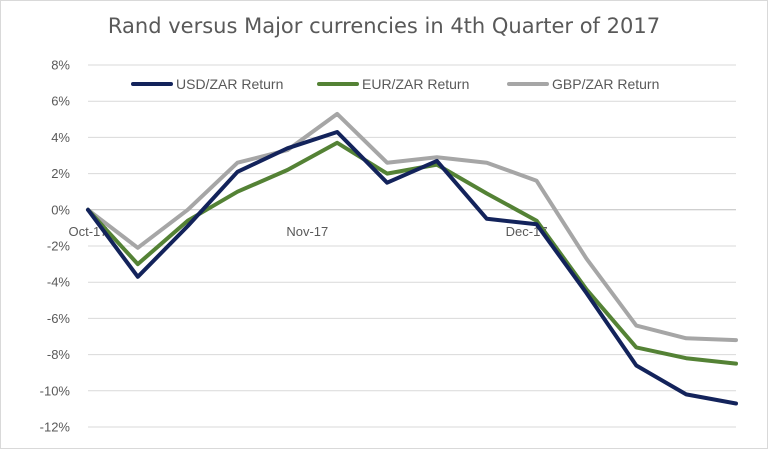  Describe the element at coordinates (59, 354) in the screenshot. I see `y-tick-label: -8%` at that location.